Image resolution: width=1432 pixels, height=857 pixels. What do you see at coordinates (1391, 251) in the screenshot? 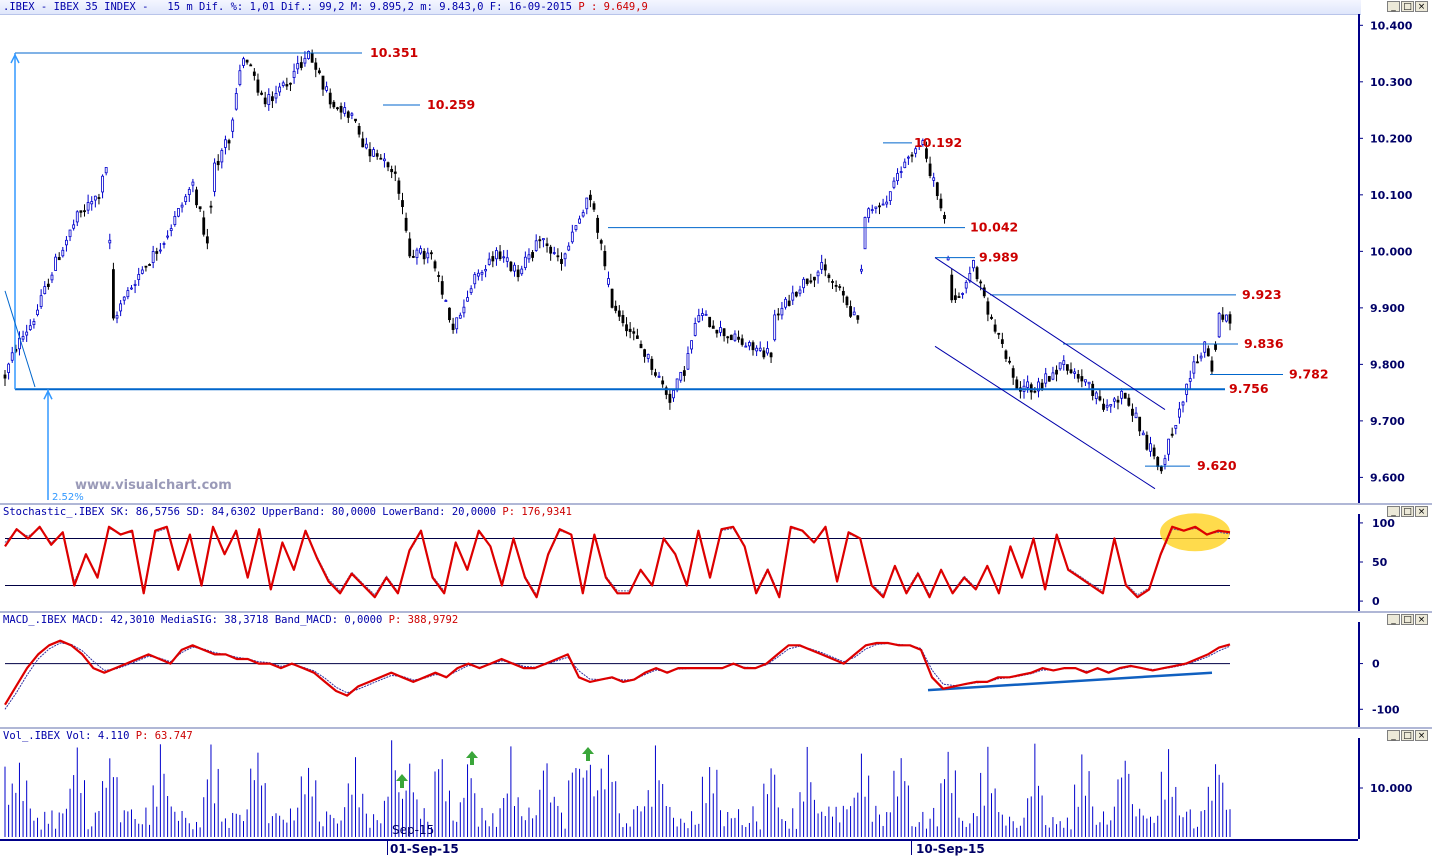
I see `y-axis-label: 10.000` at bounding box center [1391, 251].